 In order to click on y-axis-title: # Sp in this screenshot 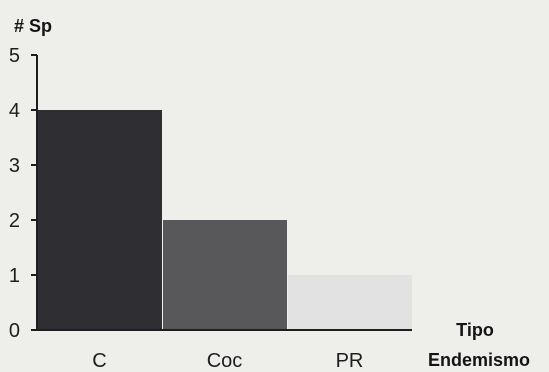, I will do `click(33, 26)`.